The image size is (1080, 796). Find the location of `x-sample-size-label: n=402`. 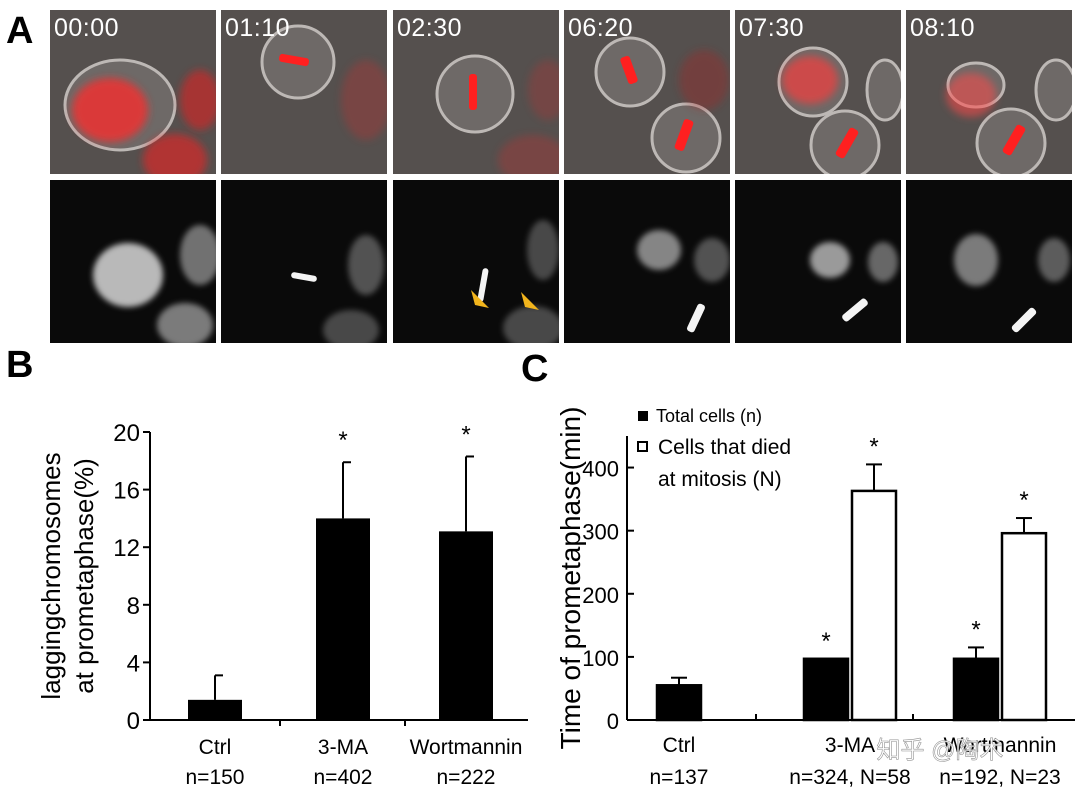

x-sample-size-label: n=402 is located at coordinates (343, 777).